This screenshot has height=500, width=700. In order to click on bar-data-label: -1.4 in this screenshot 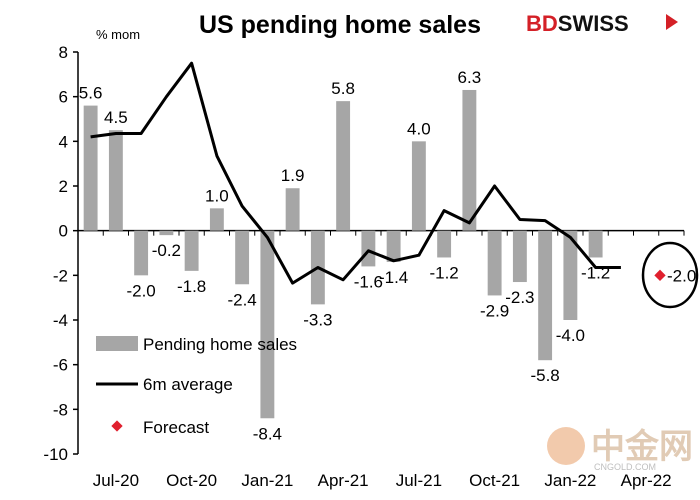, I will do `click(393, 277)`.